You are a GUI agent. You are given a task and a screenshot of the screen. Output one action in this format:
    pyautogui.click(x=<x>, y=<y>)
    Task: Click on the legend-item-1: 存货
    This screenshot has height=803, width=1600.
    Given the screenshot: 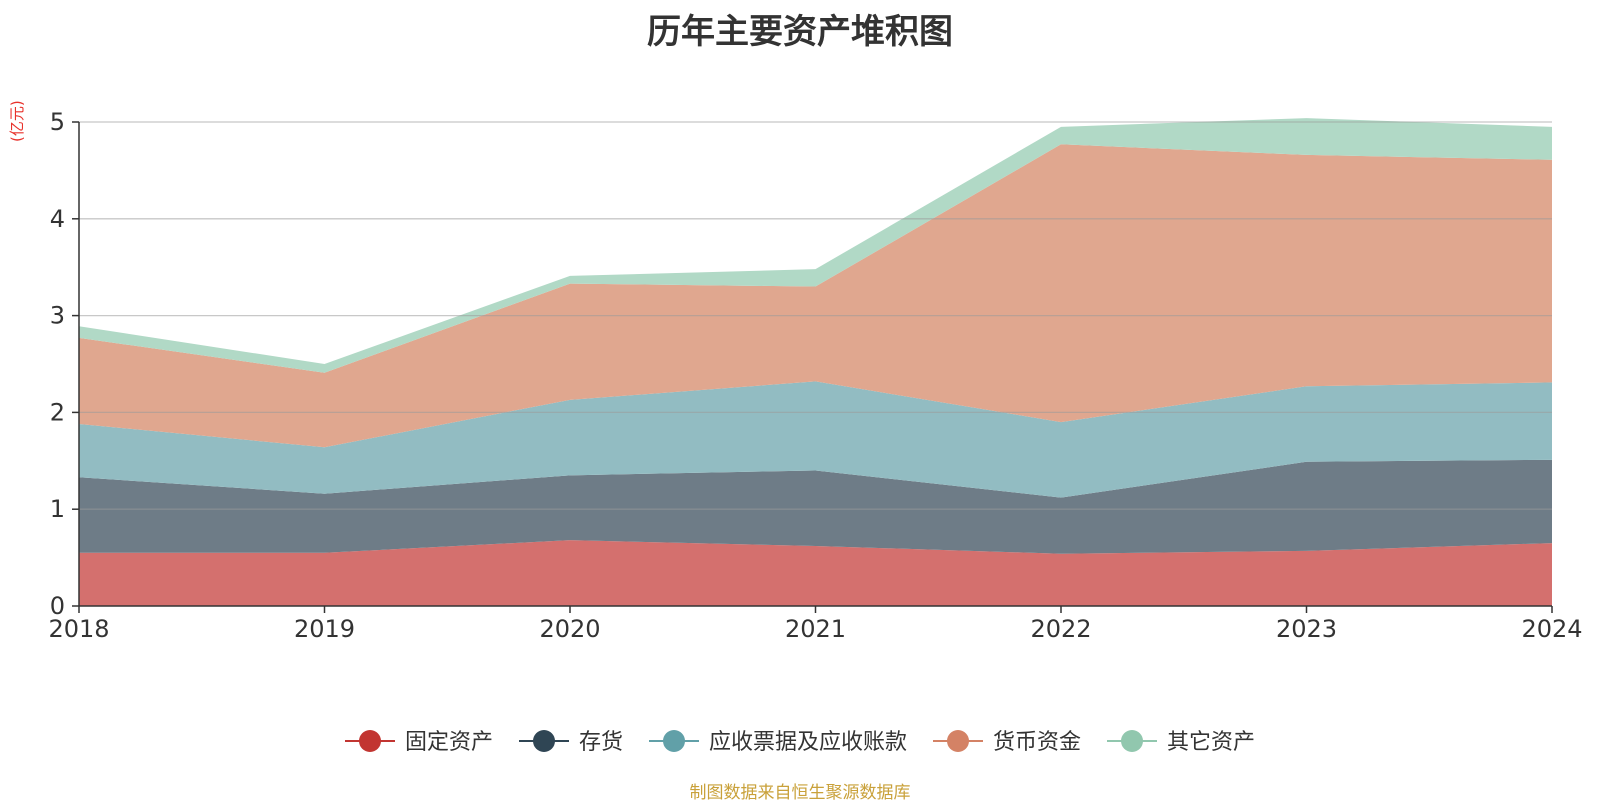 What is the action you would take?
    pyautogui.click(x=571, y=742)
    